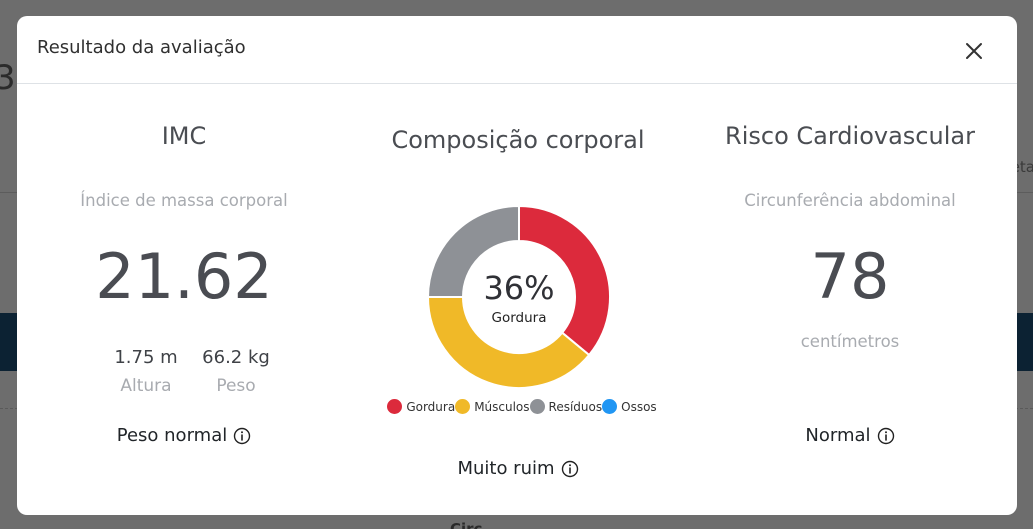 This screenshot has height=529, width=1033. I want to click on modal-header: Resultado da avaliação, so click(517, 50).